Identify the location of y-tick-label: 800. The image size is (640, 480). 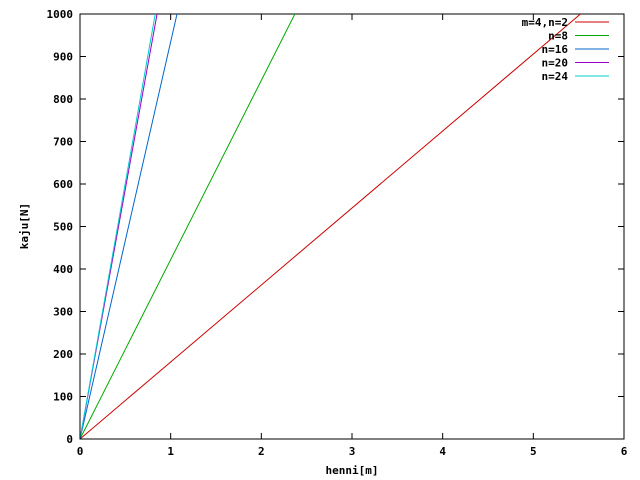
(63, 99).